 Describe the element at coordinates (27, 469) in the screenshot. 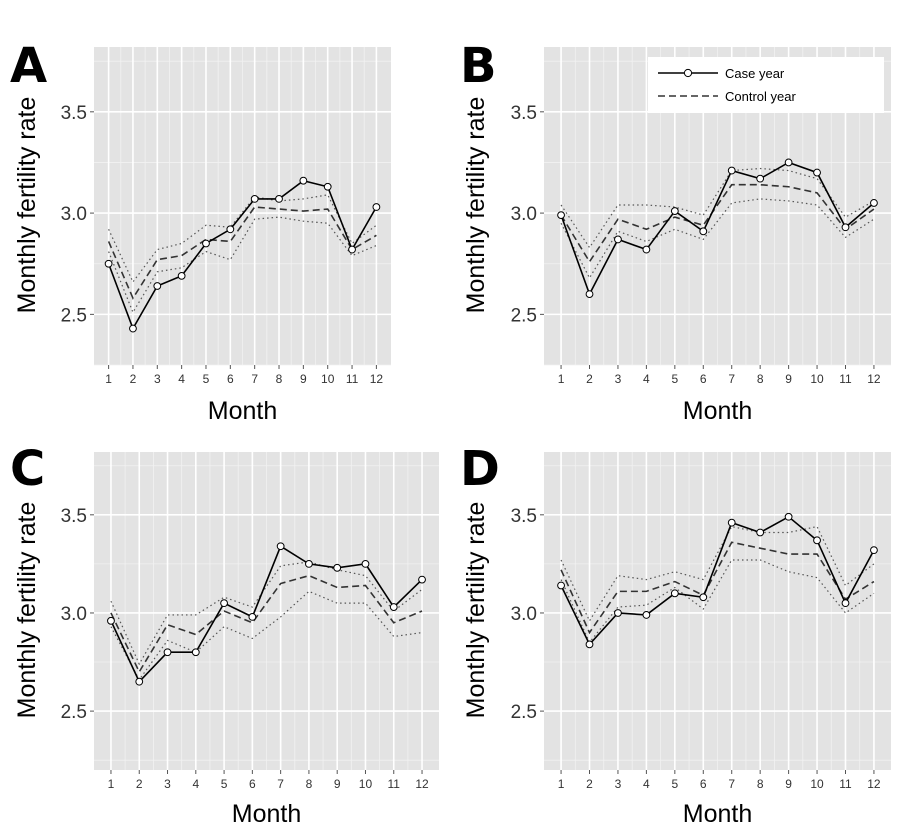

I see `panel-letter: C` at that location.